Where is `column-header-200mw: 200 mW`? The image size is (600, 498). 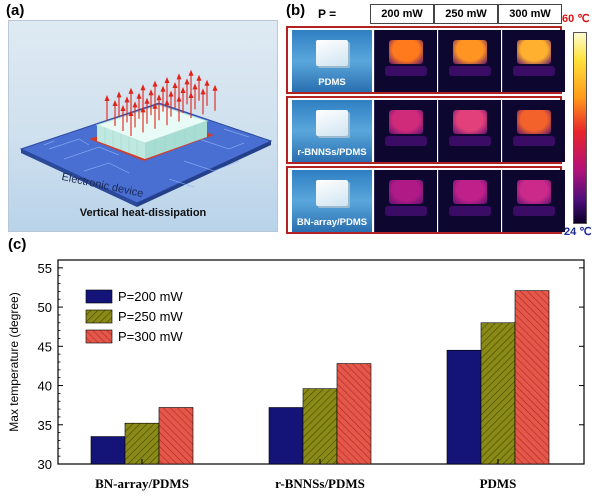
column-header-200mw: 200 mW is located at coordinates (402, 14).